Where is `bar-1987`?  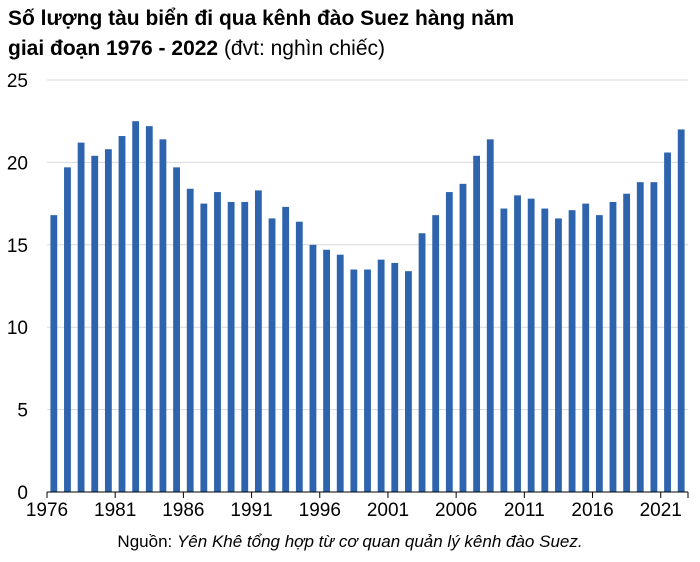 bar-1987 is located at coordinates (204, 347).